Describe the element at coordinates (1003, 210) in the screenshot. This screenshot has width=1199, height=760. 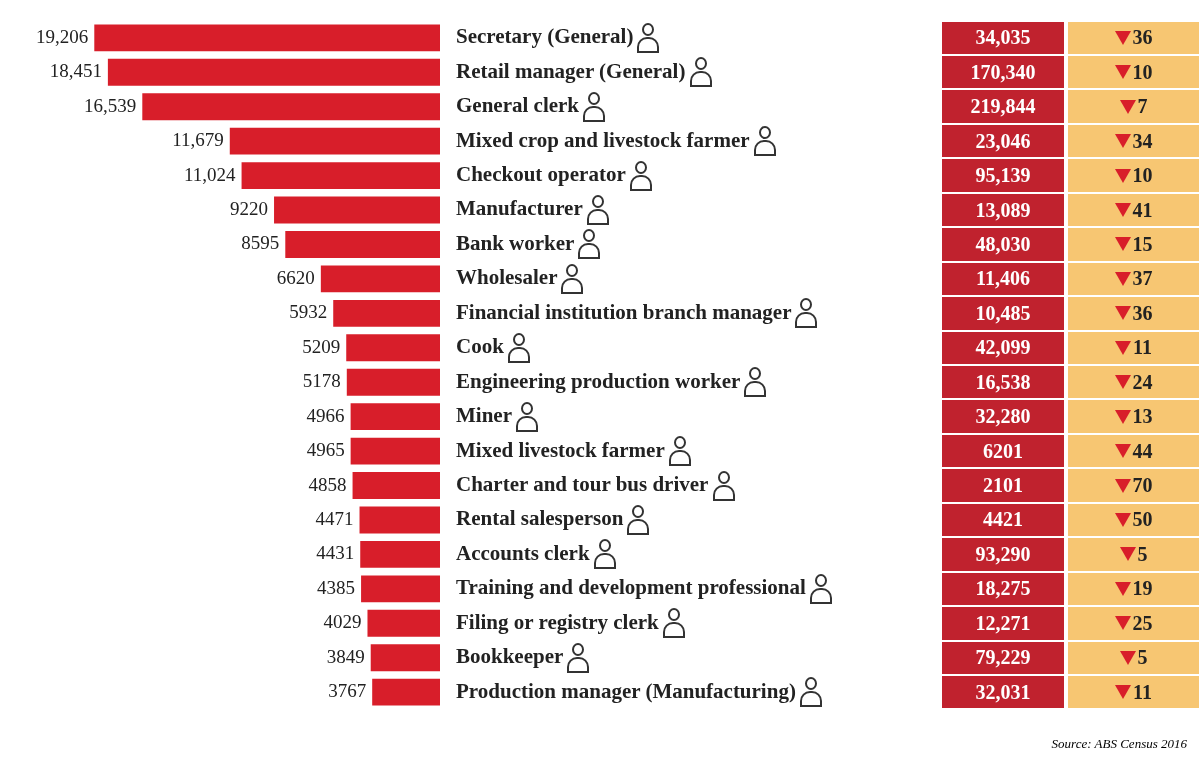
I see `data-label: 13,089` at that location.